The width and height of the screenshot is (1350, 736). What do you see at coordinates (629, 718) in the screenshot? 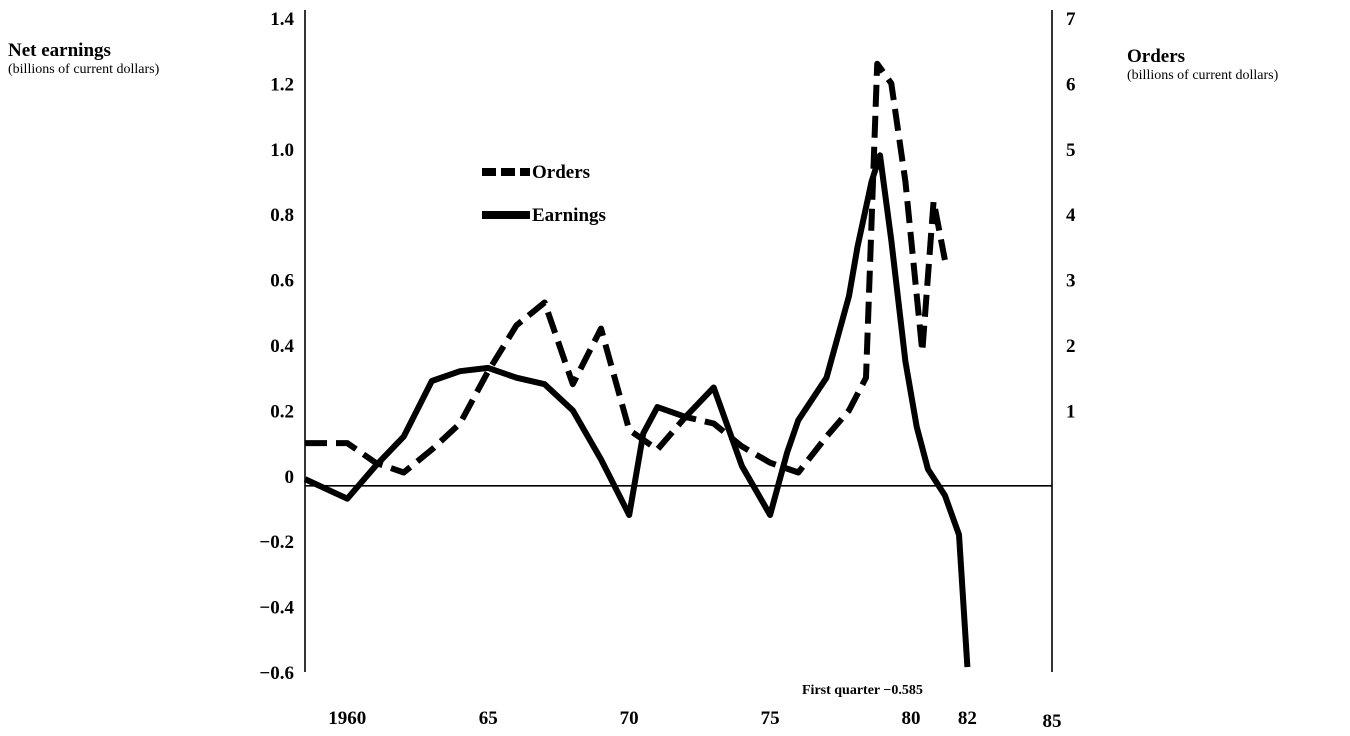
I see `x-tick-label: 70` at bounding box center [629, 718].